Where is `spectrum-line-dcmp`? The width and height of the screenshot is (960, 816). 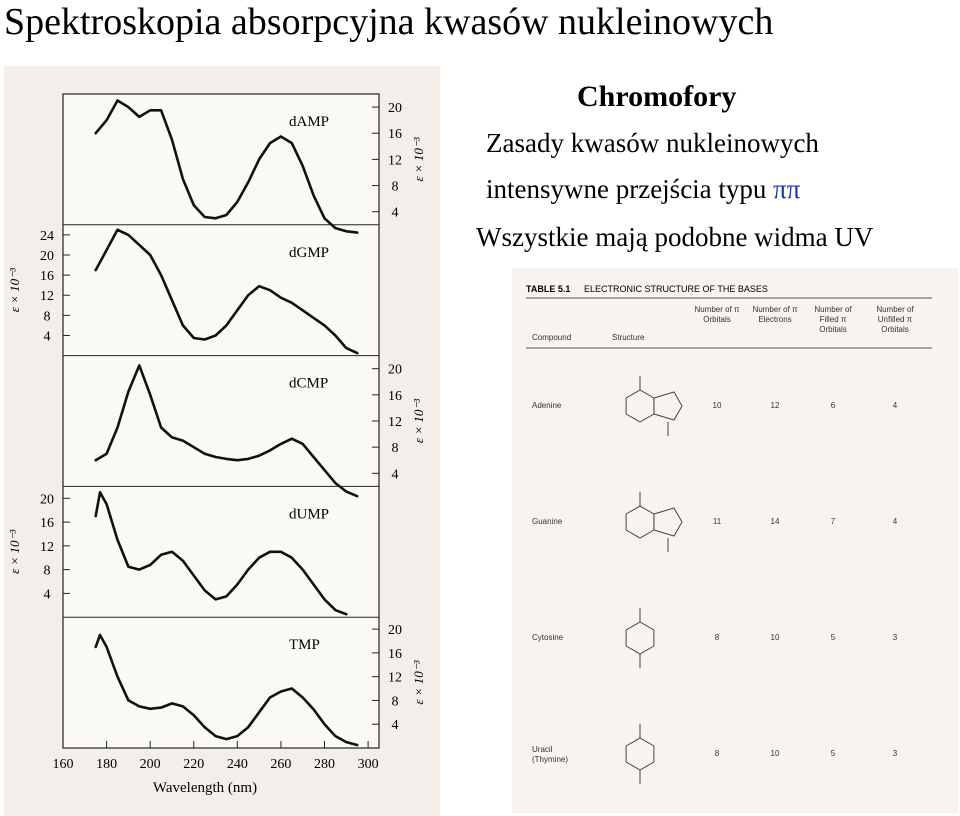 spectrum-line-dcmp is located at coordinates (226, 431).